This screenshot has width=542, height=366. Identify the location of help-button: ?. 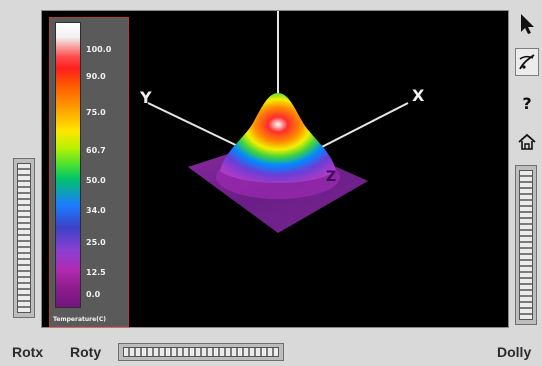
(527, 104).